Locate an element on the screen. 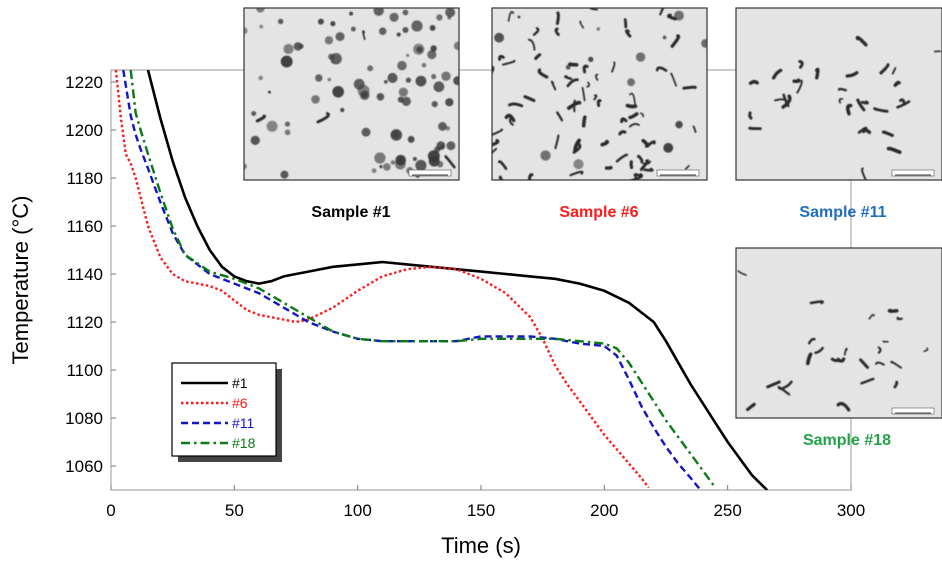 The height and width of the screenshot is (562, 942). micrograph-inset: Sample #1 is located at coordinates (351, 114).